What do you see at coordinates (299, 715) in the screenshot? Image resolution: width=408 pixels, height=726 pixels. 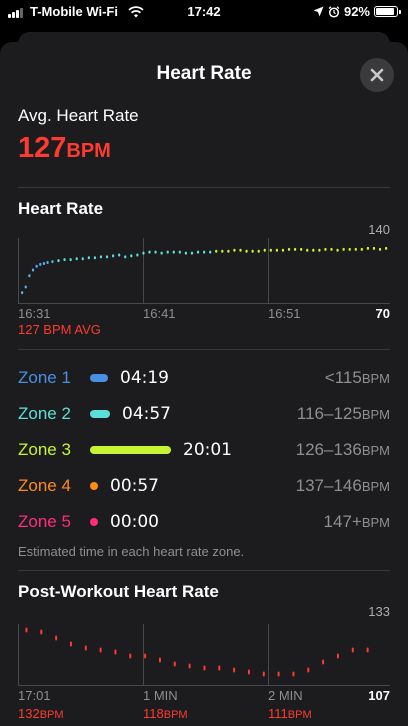 I see `pw-value-unit: BPM` at bounding box center [299, 715].